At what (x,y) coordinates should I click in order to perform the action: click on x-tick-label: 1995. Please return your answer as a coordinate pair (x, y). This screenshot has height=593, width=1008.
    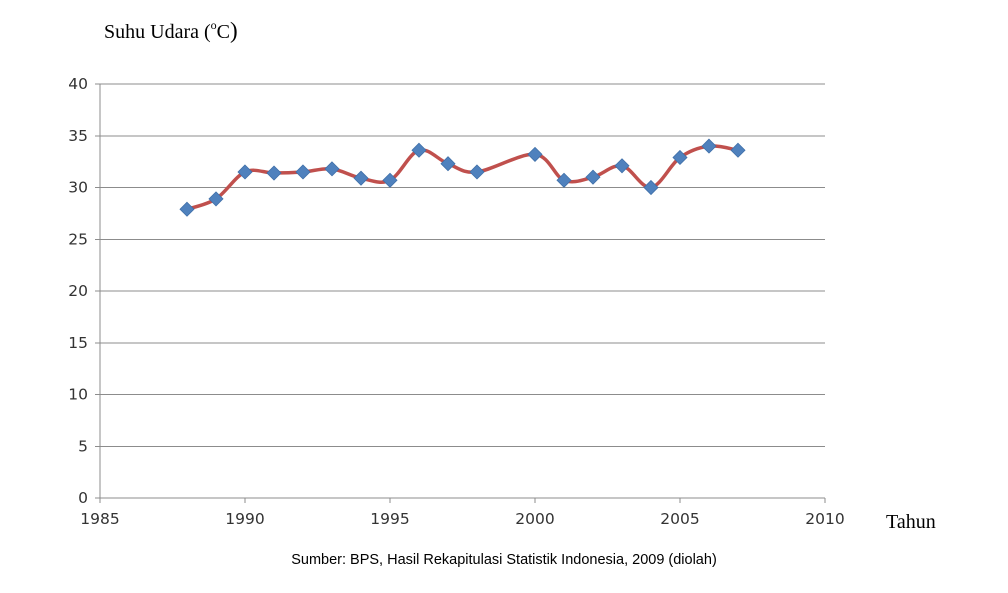
    Looking at the image, I should click on (389, 519).